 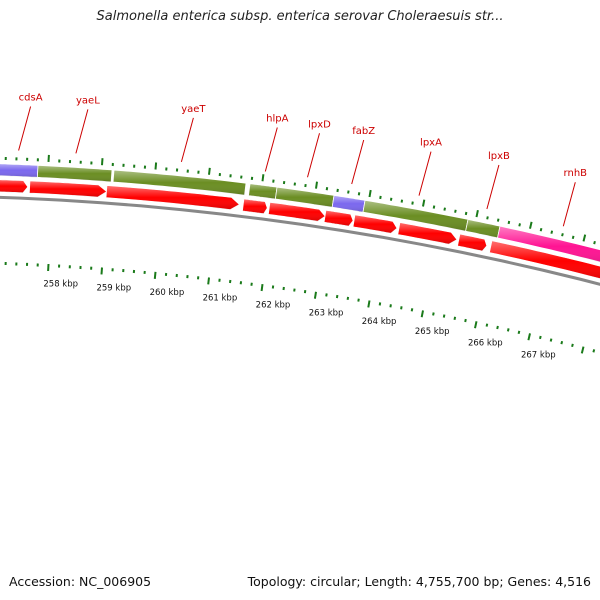 I want to click on scale-label: 262 kbp, so click(x=273, y=305).